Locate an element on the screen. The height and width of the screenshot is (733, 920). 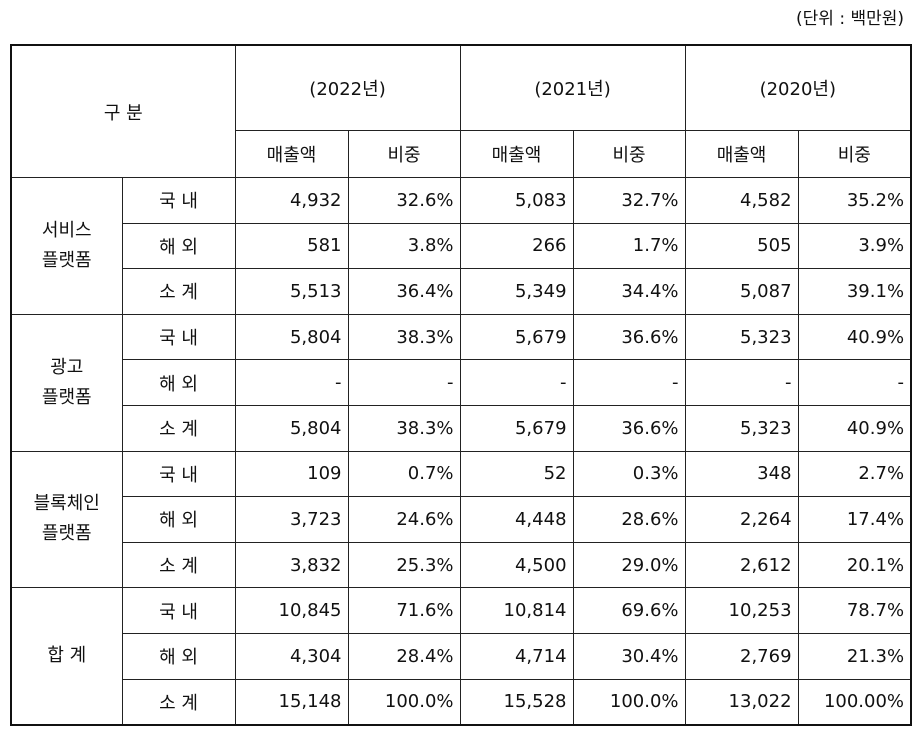
cell: 25.3% is located at coordinates (404, 565).